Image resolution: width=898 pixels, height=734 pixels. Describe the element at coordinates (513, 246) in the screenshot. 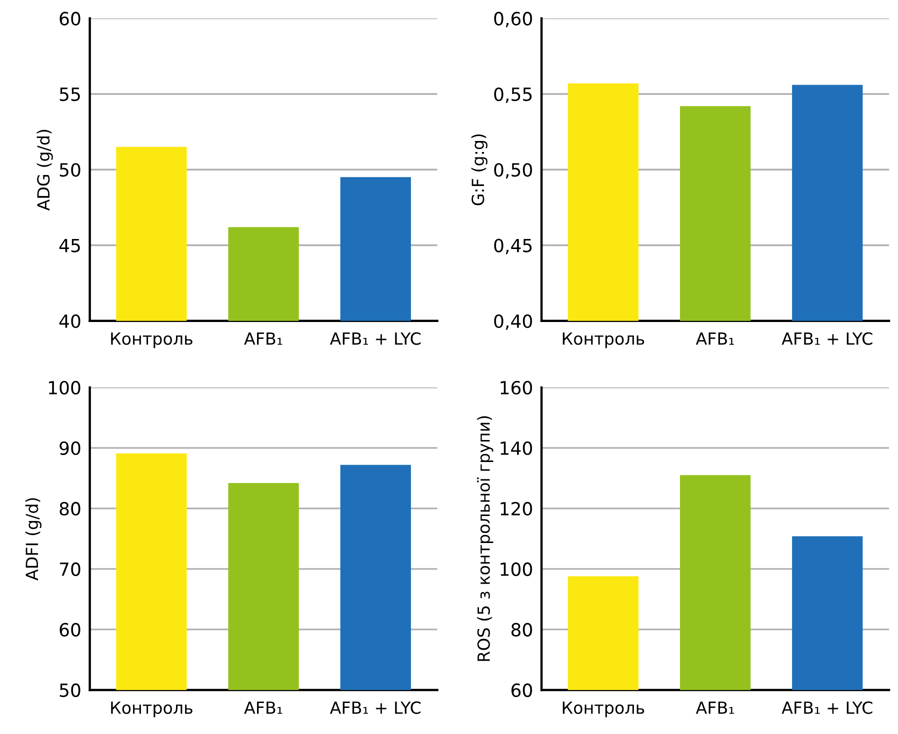

I see `y-tick-label: 0,45` at that location.